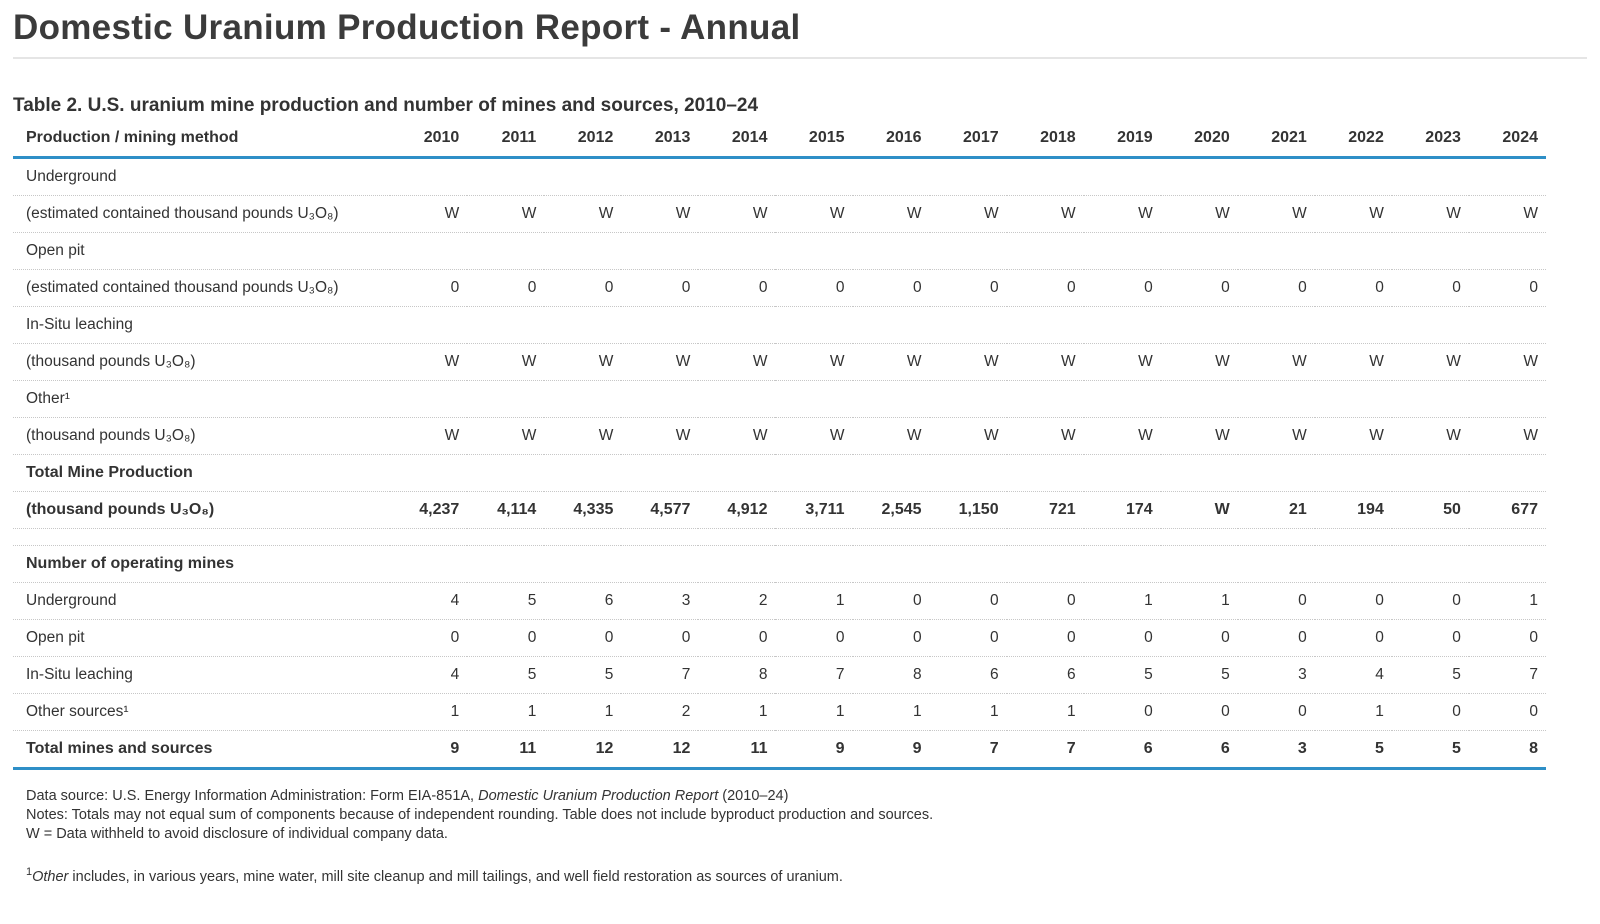  I want to click on row-label: Other¹, so click(48, 398).